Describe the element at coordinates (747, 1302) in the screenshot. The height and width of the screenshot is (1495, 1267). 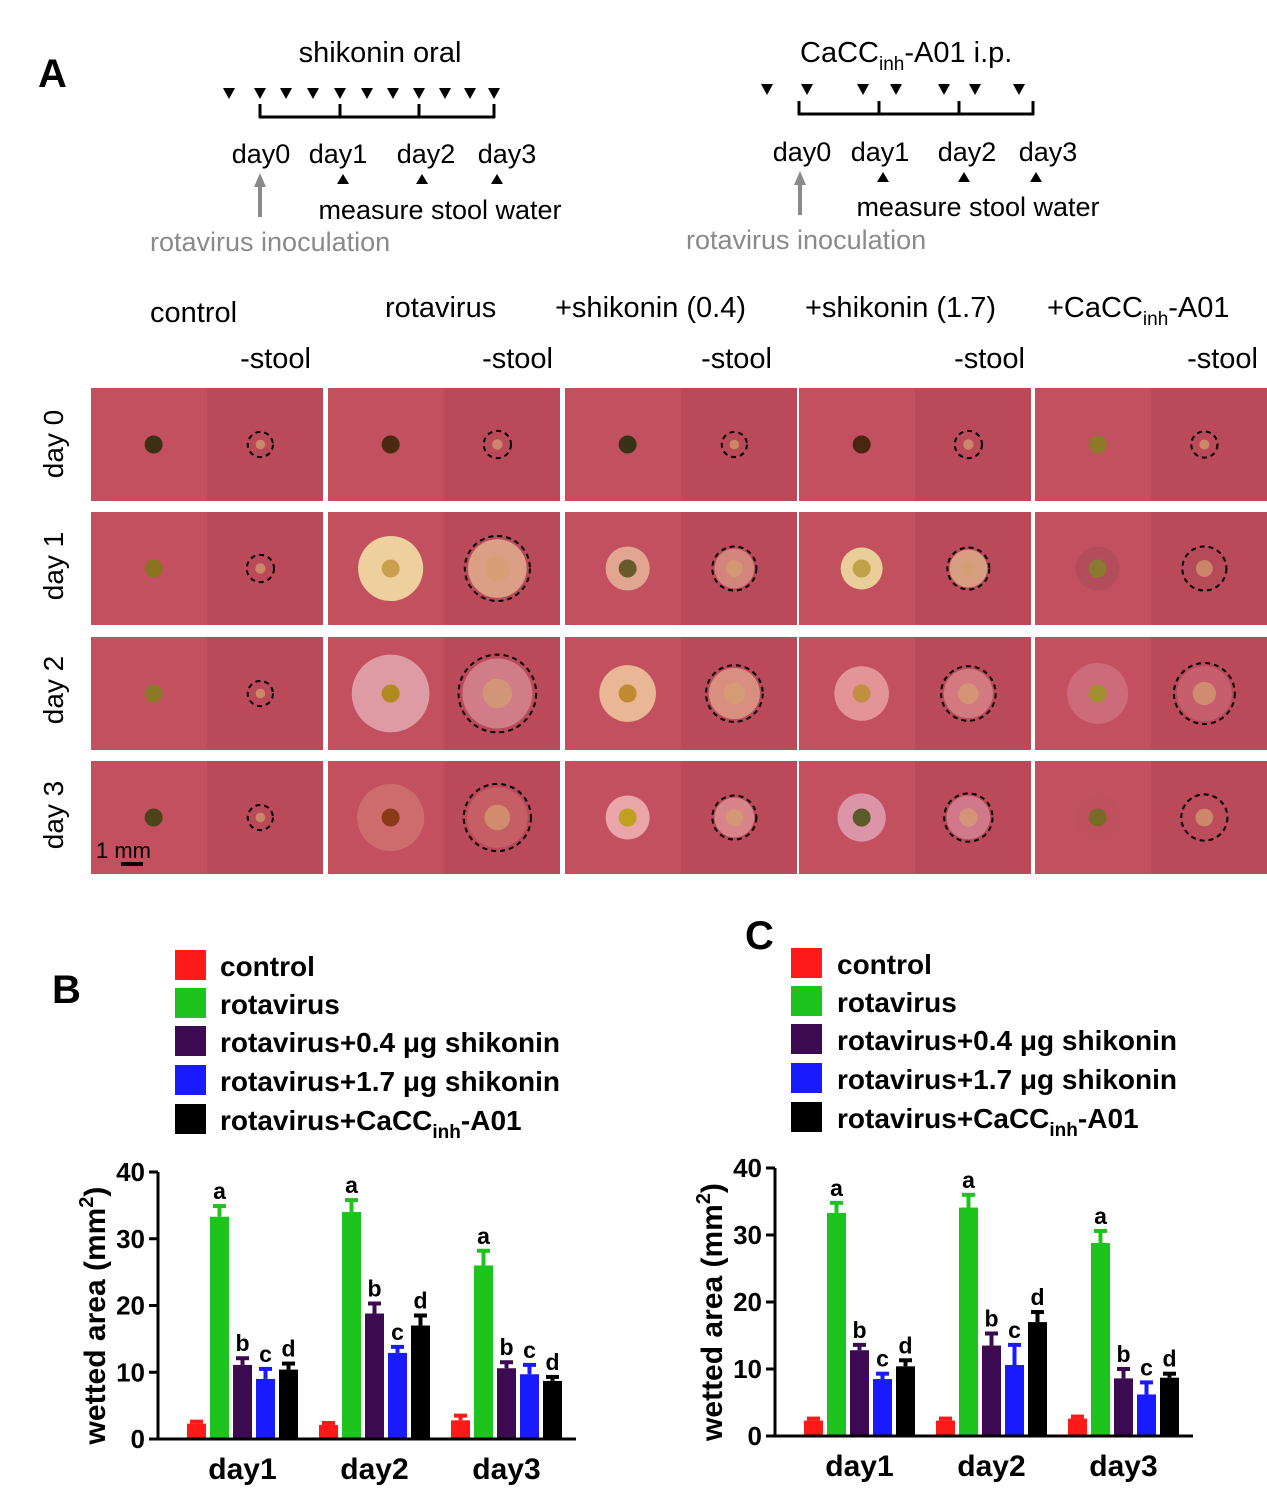
I see `y-tick-label: 20` at that location.